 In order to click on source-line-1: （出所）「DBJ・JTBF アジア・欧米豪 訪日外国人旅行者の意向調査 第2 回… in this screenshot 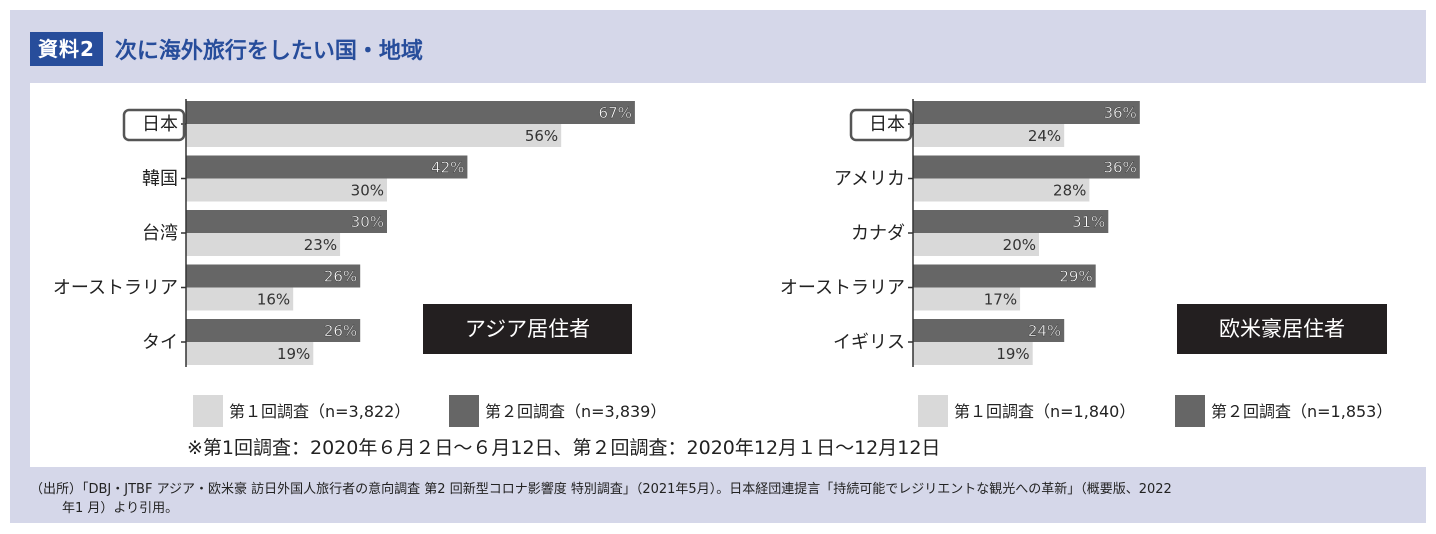, I will do `click(601, 489)`.